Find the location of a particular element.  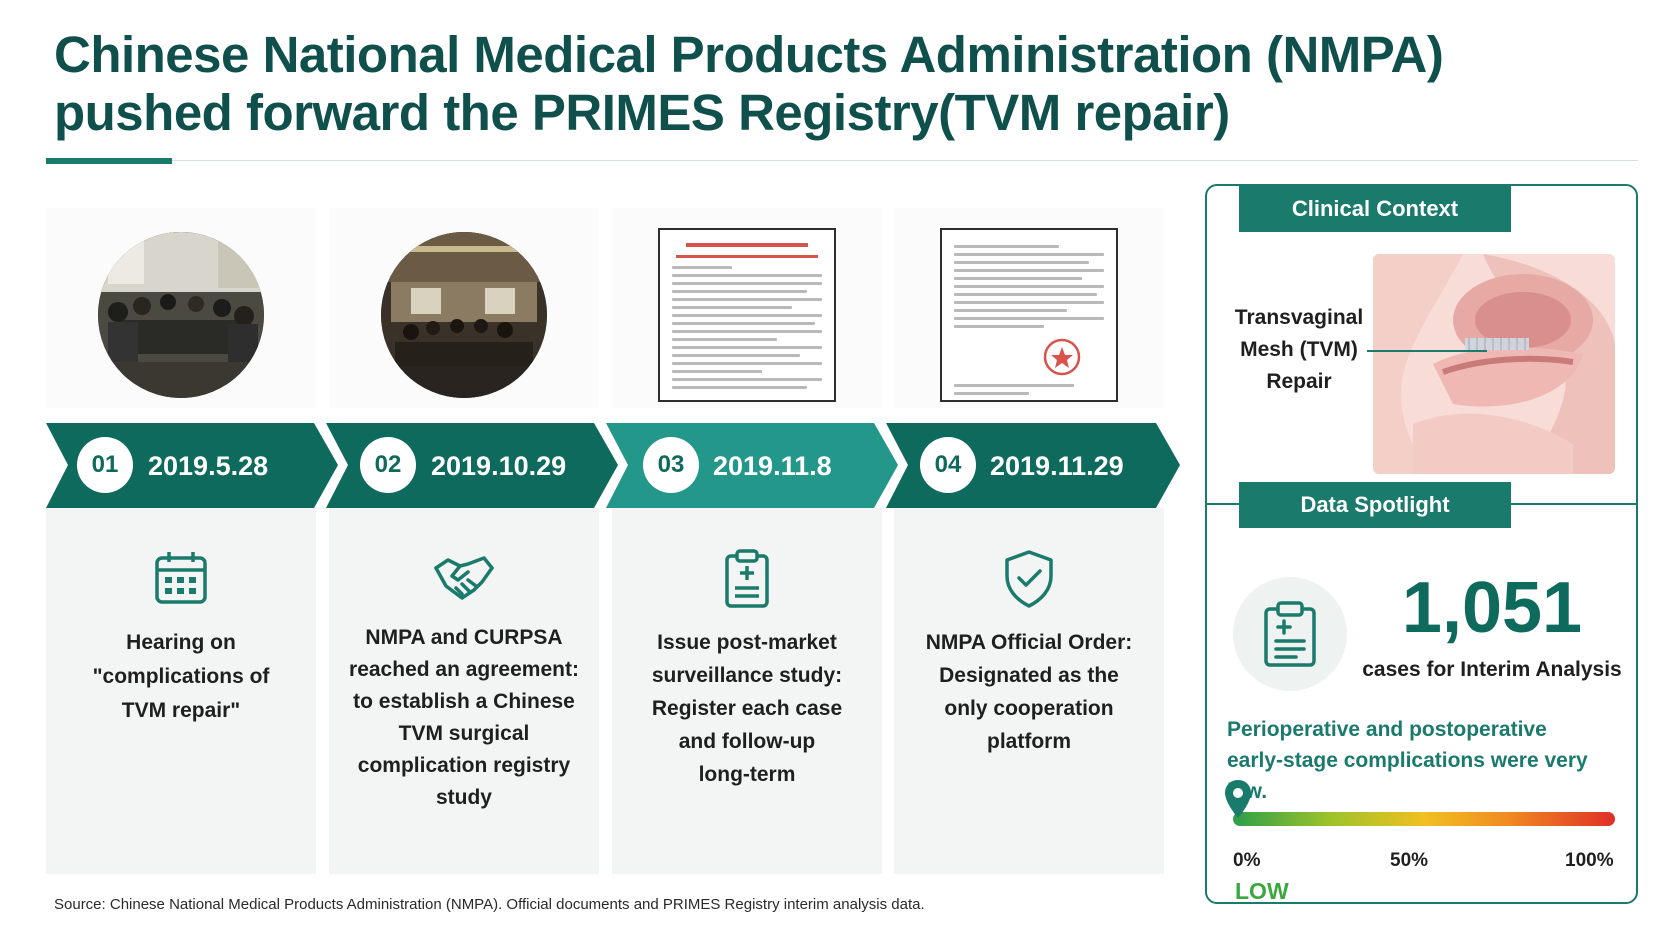

pelvic-anatomy-illustration is located at coordinates (1494, 364).